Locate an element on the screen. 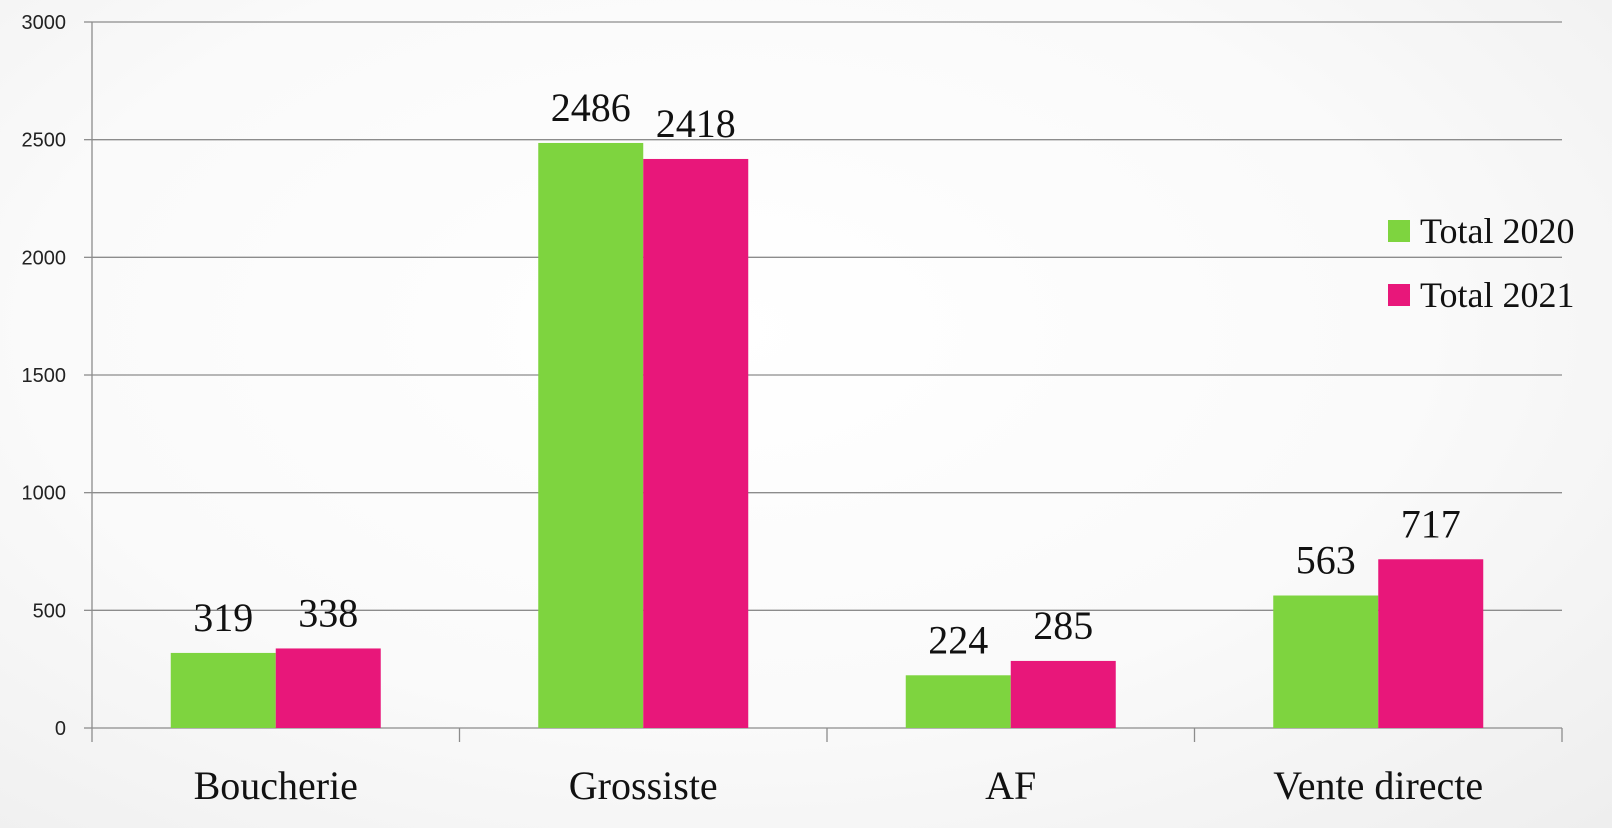 This screenshot has height=828, width=1612. bar-total-2021-vente-directe is located at coordinates (1431, 643).